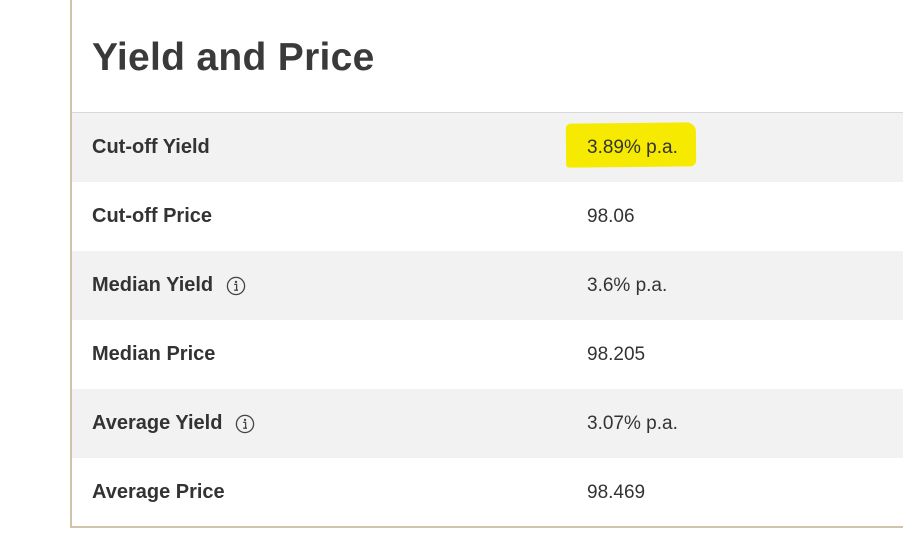 The width and height of the screenshot is (903, 554). I want to click on table-row-median-price: Median Price 98.205, so click(487, 354).